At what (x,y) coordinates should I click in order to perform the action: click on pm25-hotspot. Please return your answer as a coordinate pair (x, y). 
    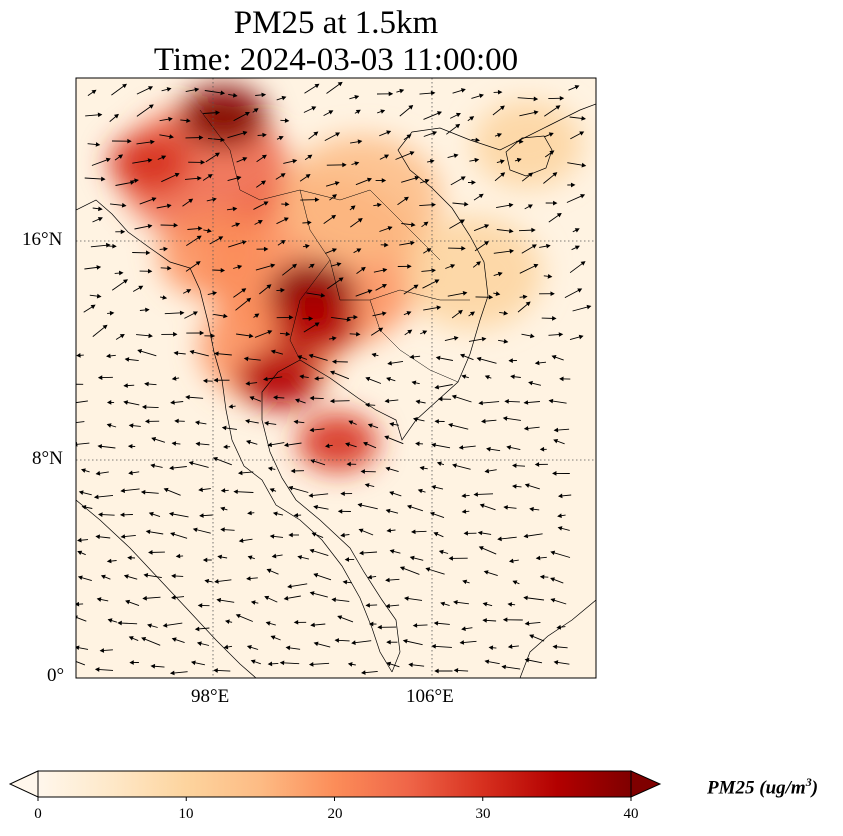
    Looking at the image, I should click on (337, 442).